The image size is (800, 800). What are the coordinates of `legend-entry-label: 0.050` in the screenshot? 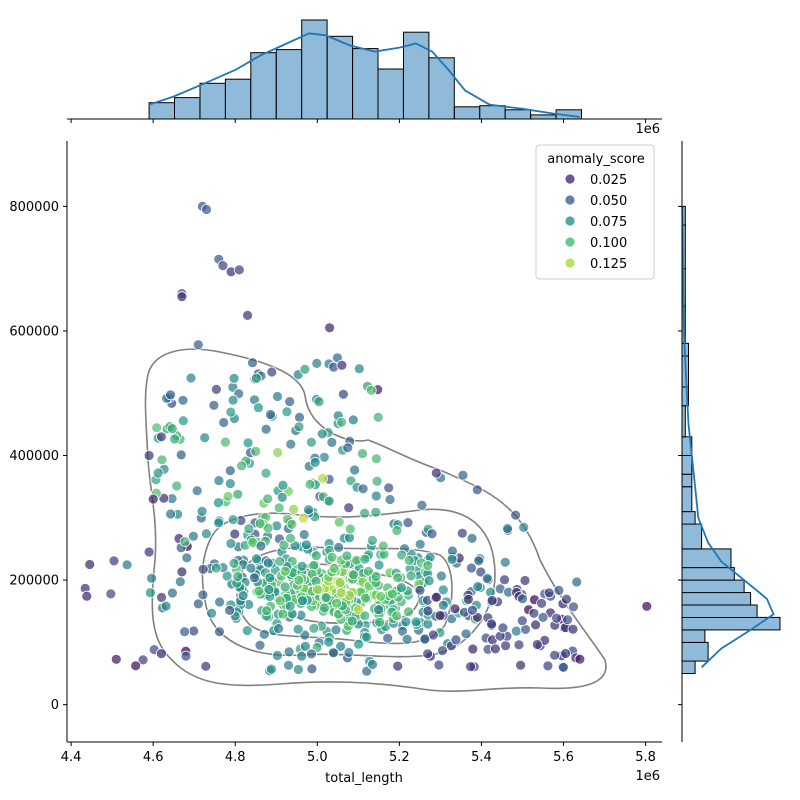 It's located at (608, 201).